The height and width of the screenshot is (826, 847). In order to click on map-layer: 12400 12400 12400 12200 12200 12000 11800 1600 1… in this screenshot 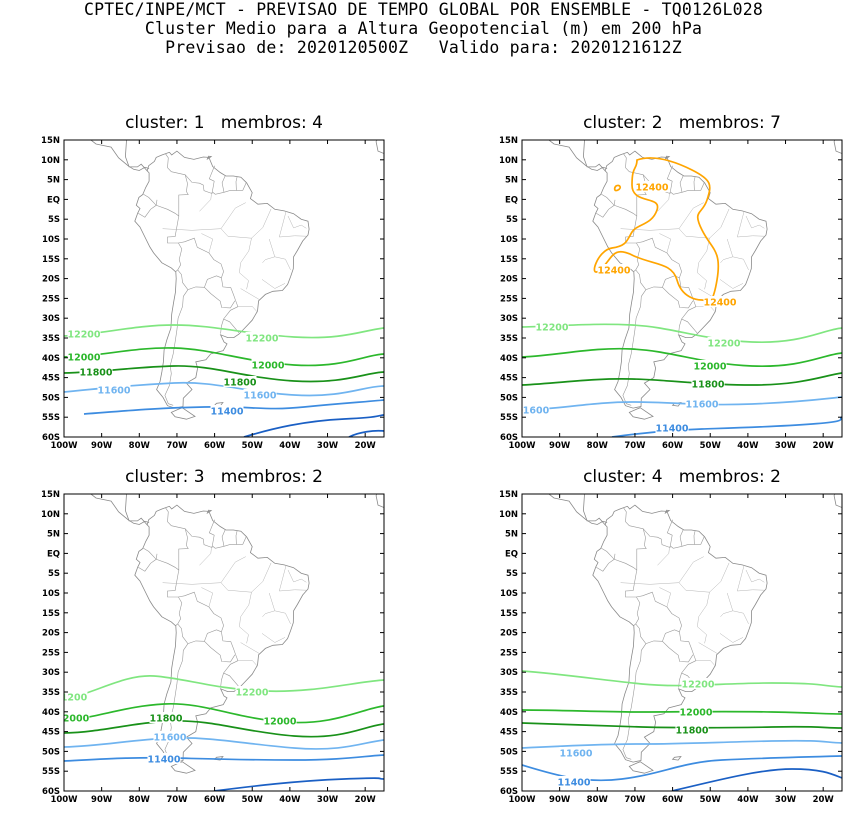, I will do `click(682, 288)`.